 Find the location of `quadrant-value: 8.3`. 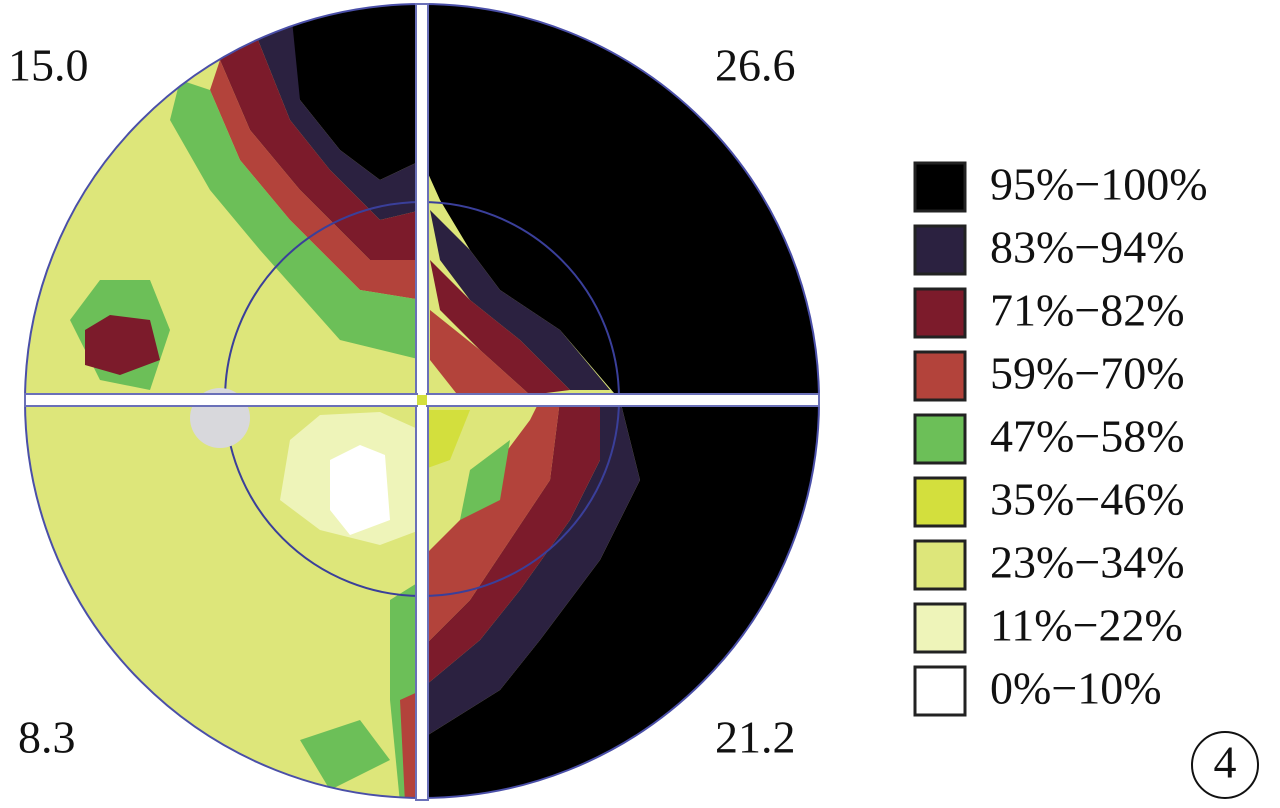

quadrant-value: 8.3 is located at coordinates (47, 737).